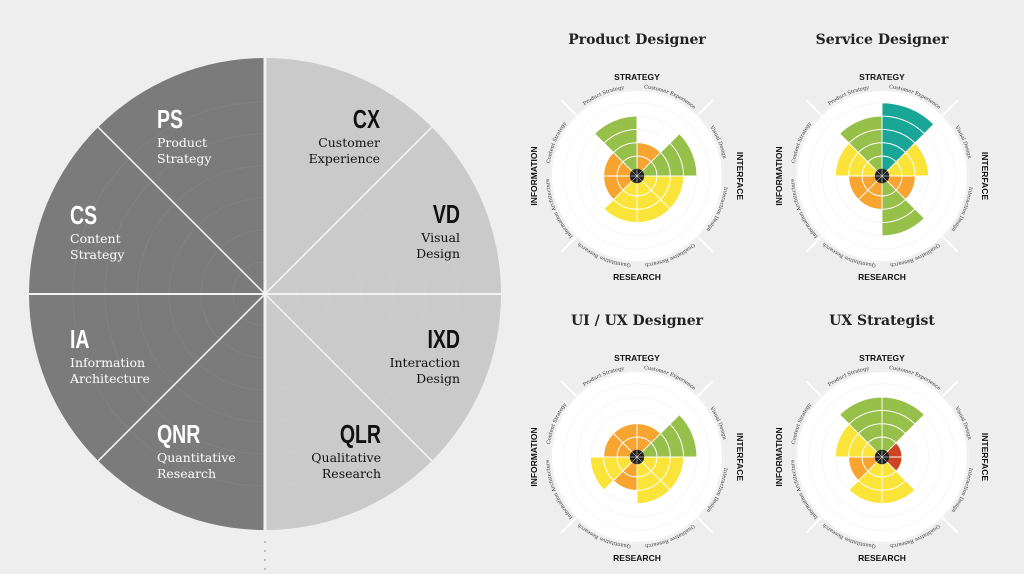 Image resolution: width=1024 pixels, height=574 pixels. Describe the element at coordinates (882, 40) in the screenshot. I see `chart-title: Service Designer` at that location.